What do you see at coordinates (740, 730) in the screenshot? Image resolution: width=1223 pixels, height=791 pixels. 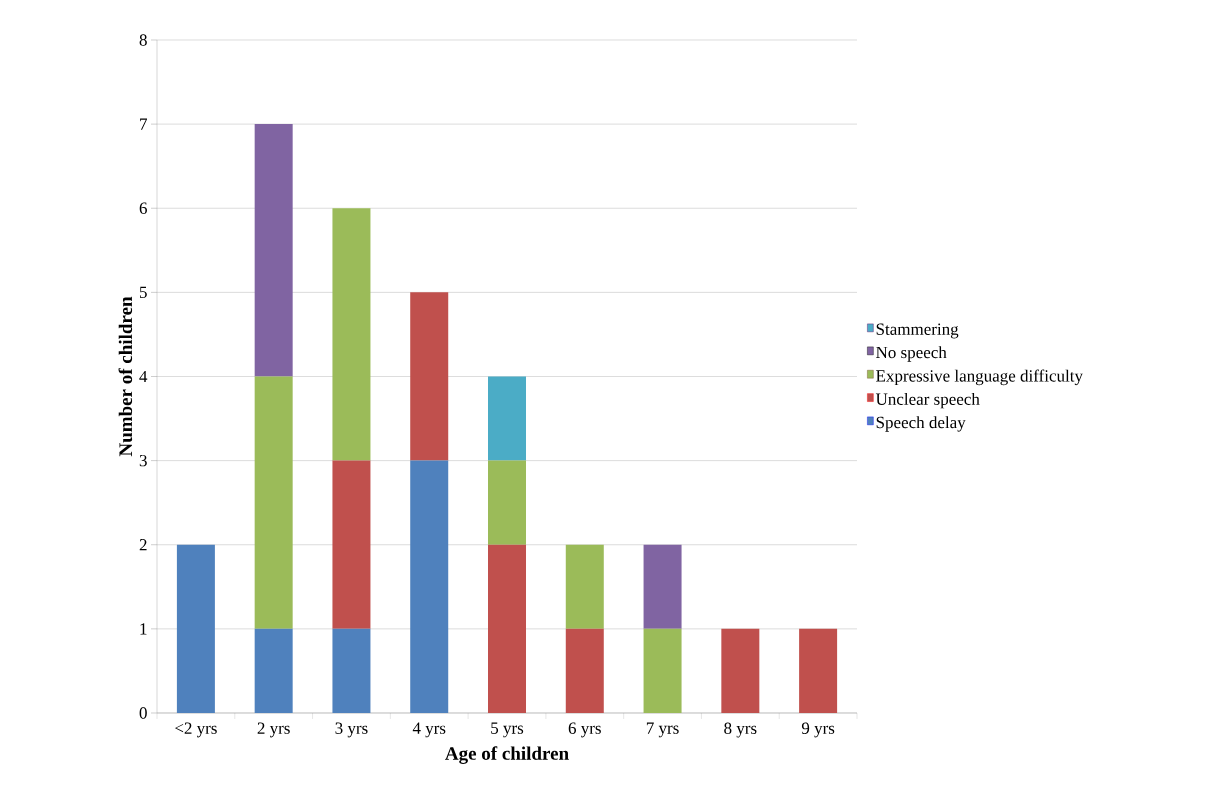 I see `x-tick-label: 8 yrs` at bounding box center [740, 730].